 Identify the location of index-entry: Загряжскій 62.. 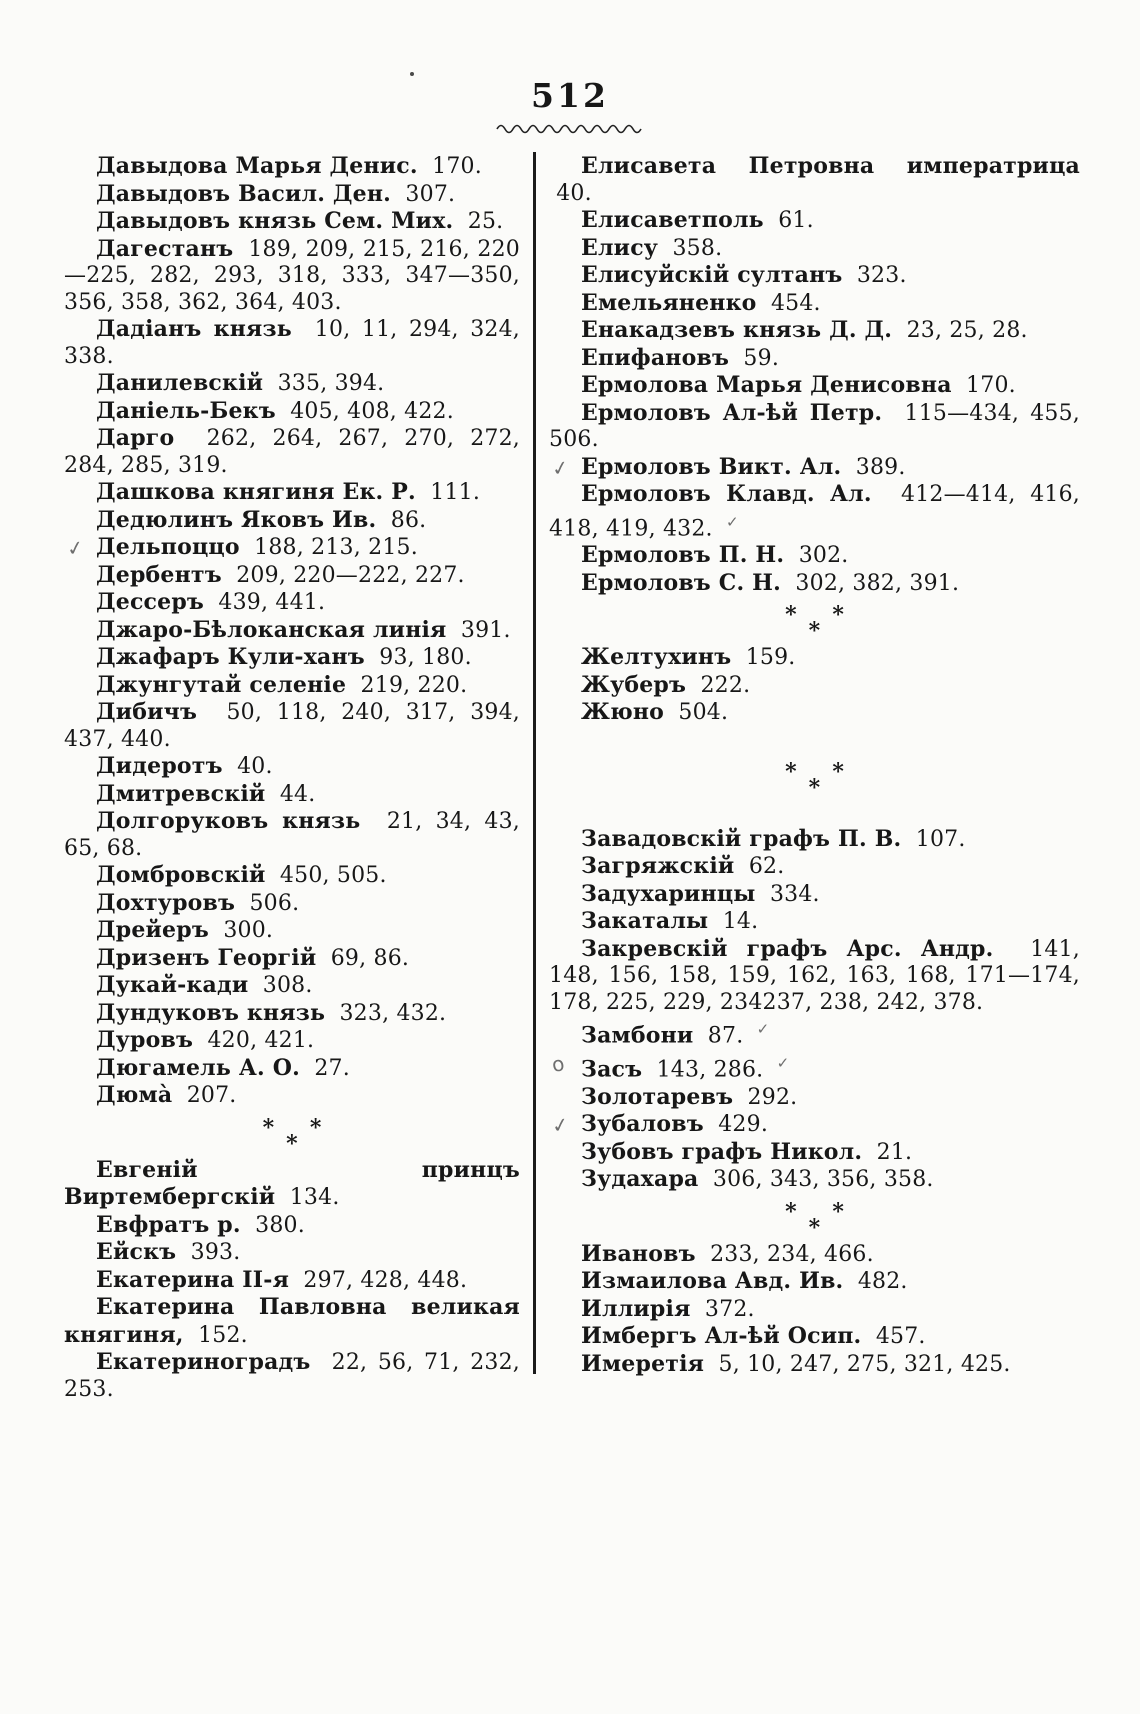
(814, 867).